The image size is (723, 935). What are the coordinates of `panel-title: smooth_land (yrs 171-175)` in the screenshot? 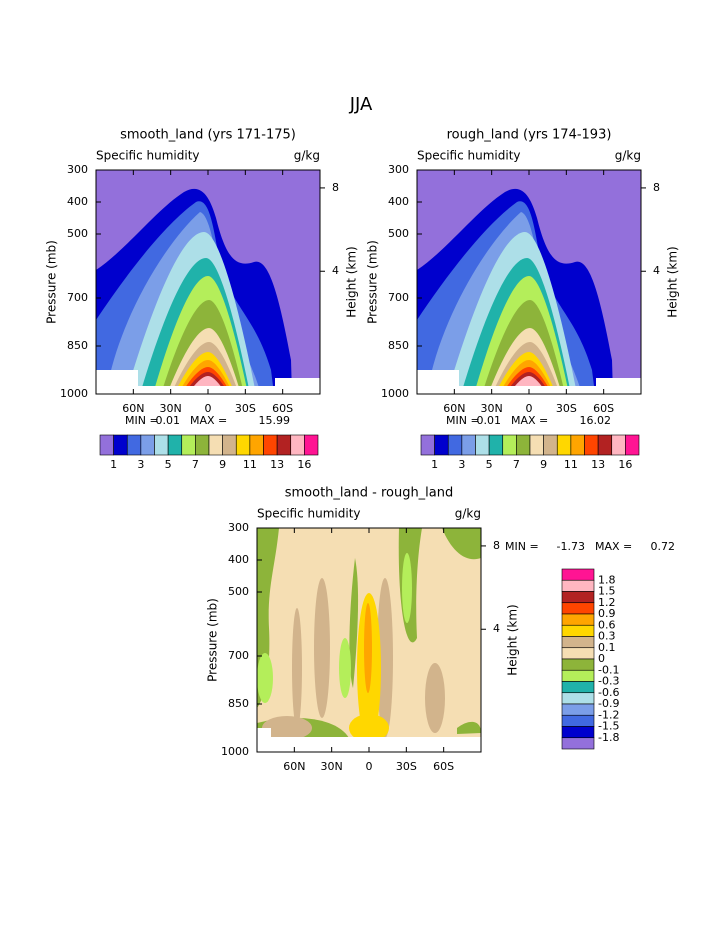 It's located at (208, 135).